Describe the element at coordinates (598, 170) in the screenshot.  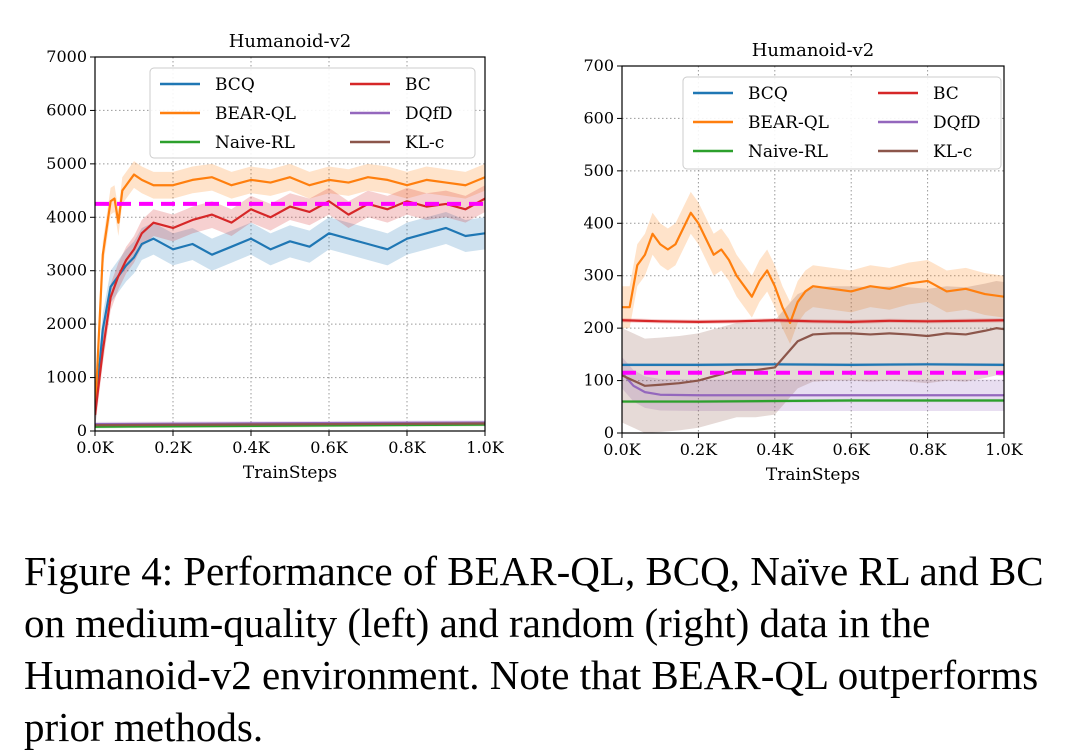
I see `y-tick-label: 500` at that location.